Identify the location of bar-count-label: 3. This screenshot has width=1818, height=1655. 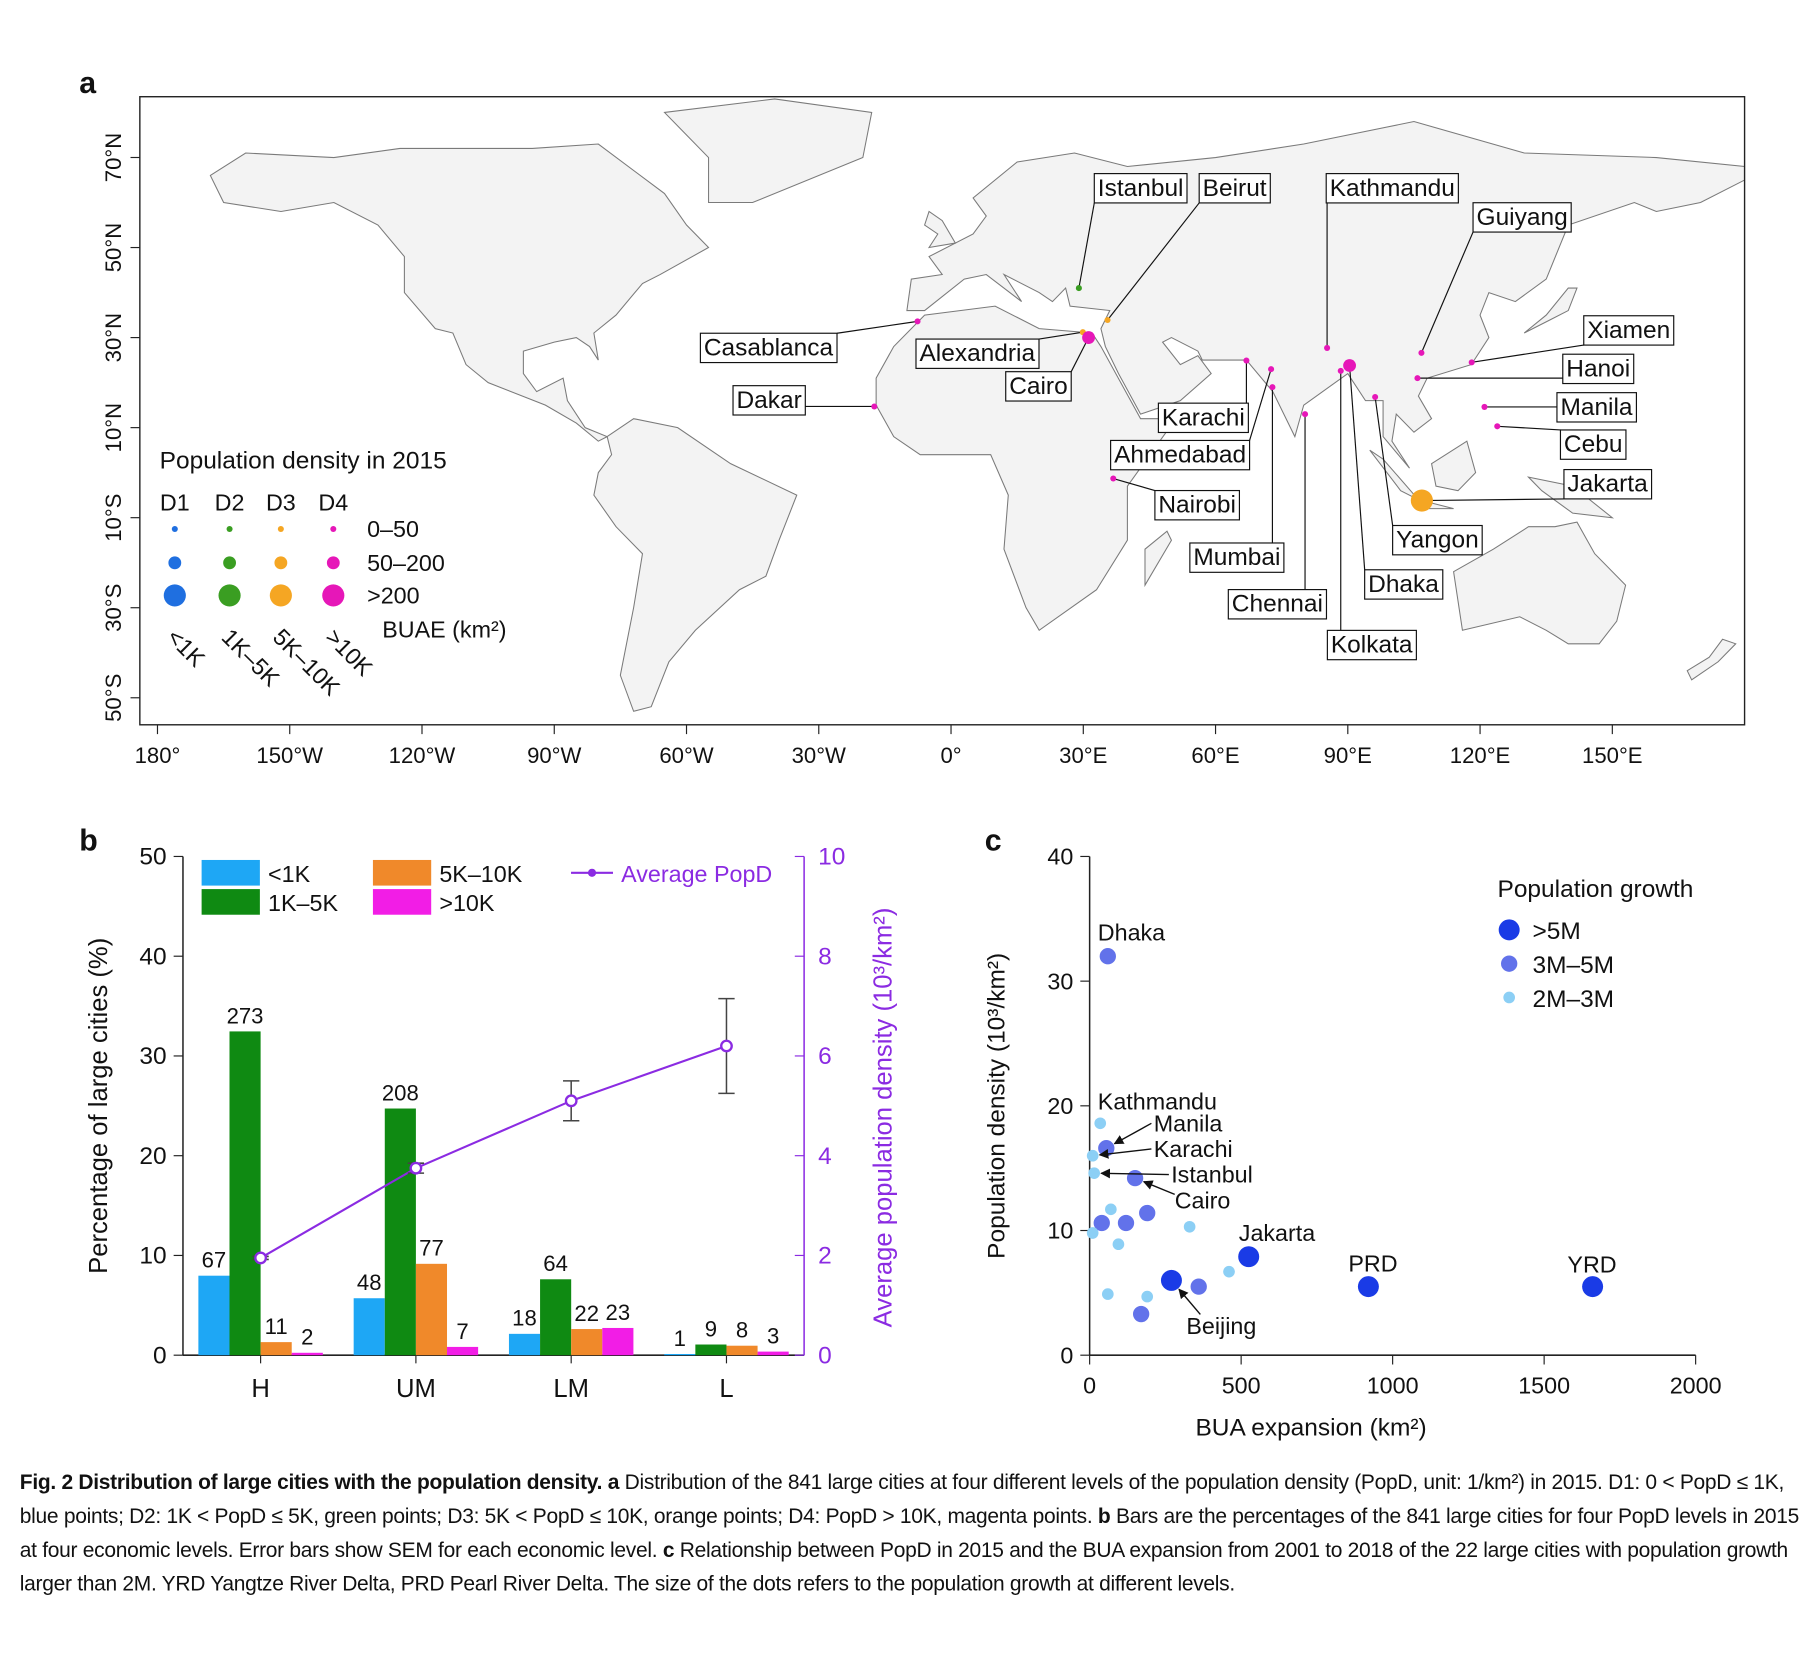
(773, 1335).